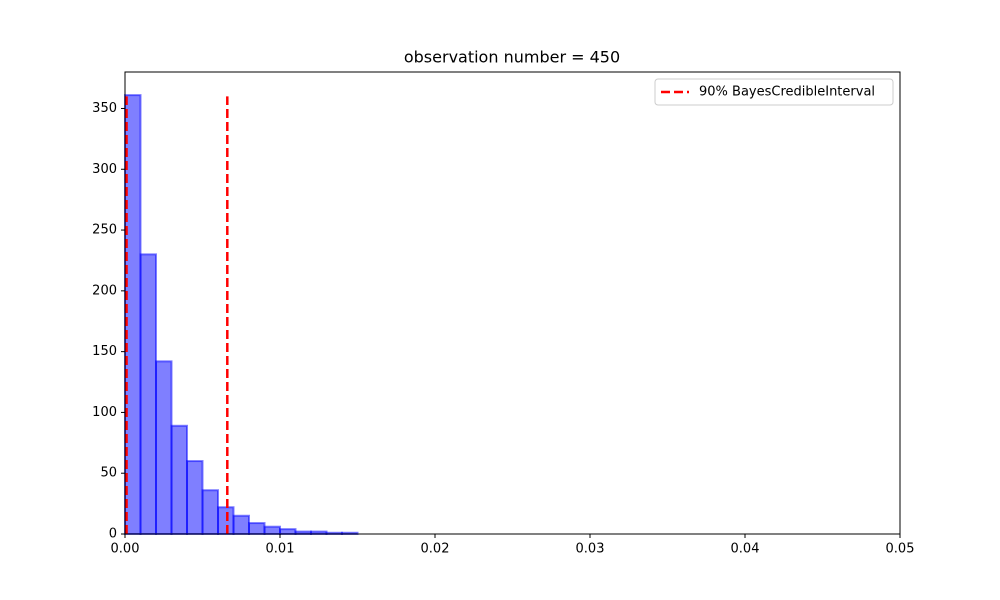 Image resolution: width=1000 pixels, height=600 pixels. What do you see at coordinates (104, 290) in the screenshot?
I see `y-tick-label: 200` at bounding box center [104, 290].